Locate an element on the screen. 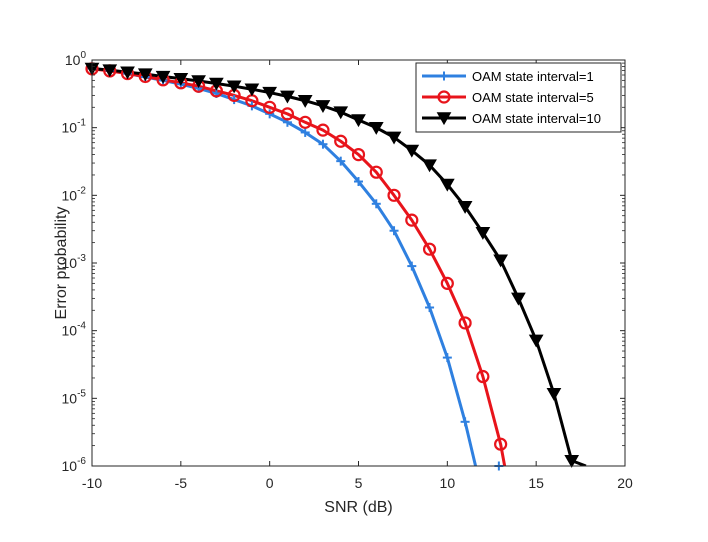 This screenshot has height=542, width=708. x-tick-label: -5 is located at coordinates (181, 483).